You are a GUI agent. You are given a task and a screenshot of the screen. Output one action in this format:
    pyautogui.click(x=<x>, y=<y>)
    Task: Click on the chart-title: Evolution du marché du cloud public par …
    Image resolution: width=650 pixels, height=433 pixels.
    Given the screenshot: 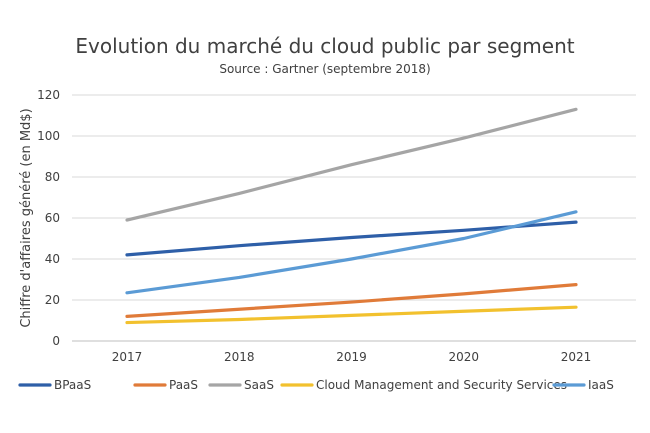 What is the action you would take?
    pyautogui.click(x=325, y=46)
    